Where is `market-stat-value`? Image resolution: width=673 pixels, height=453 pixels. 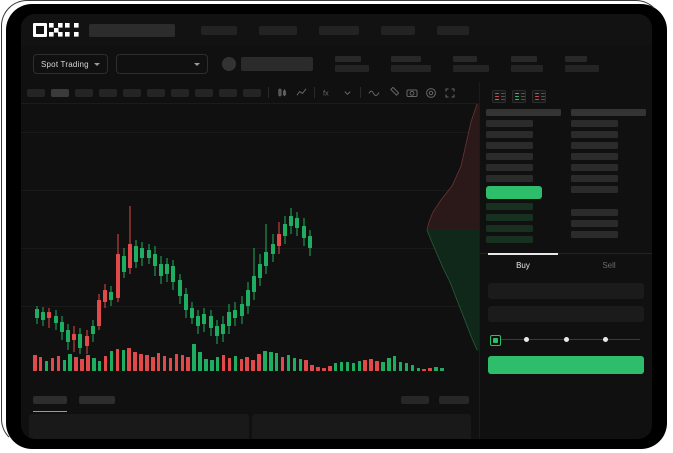
market-stat-value is located at coordinates (581, 68).